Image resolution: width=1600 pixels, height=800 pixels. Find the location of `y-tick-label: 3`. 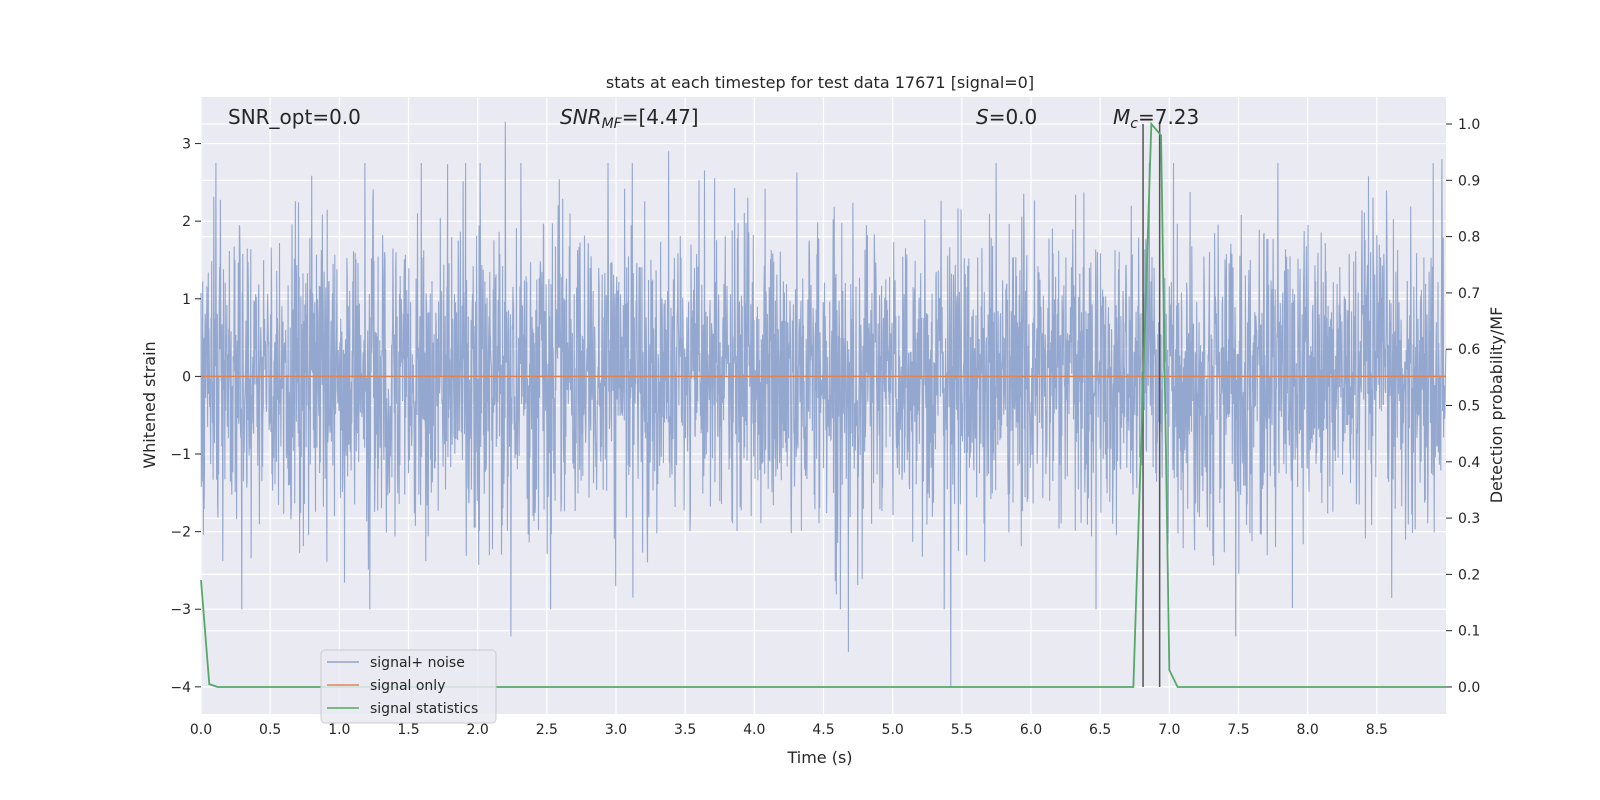

y-tick-label: 3 is located at coordinates (186, 145).